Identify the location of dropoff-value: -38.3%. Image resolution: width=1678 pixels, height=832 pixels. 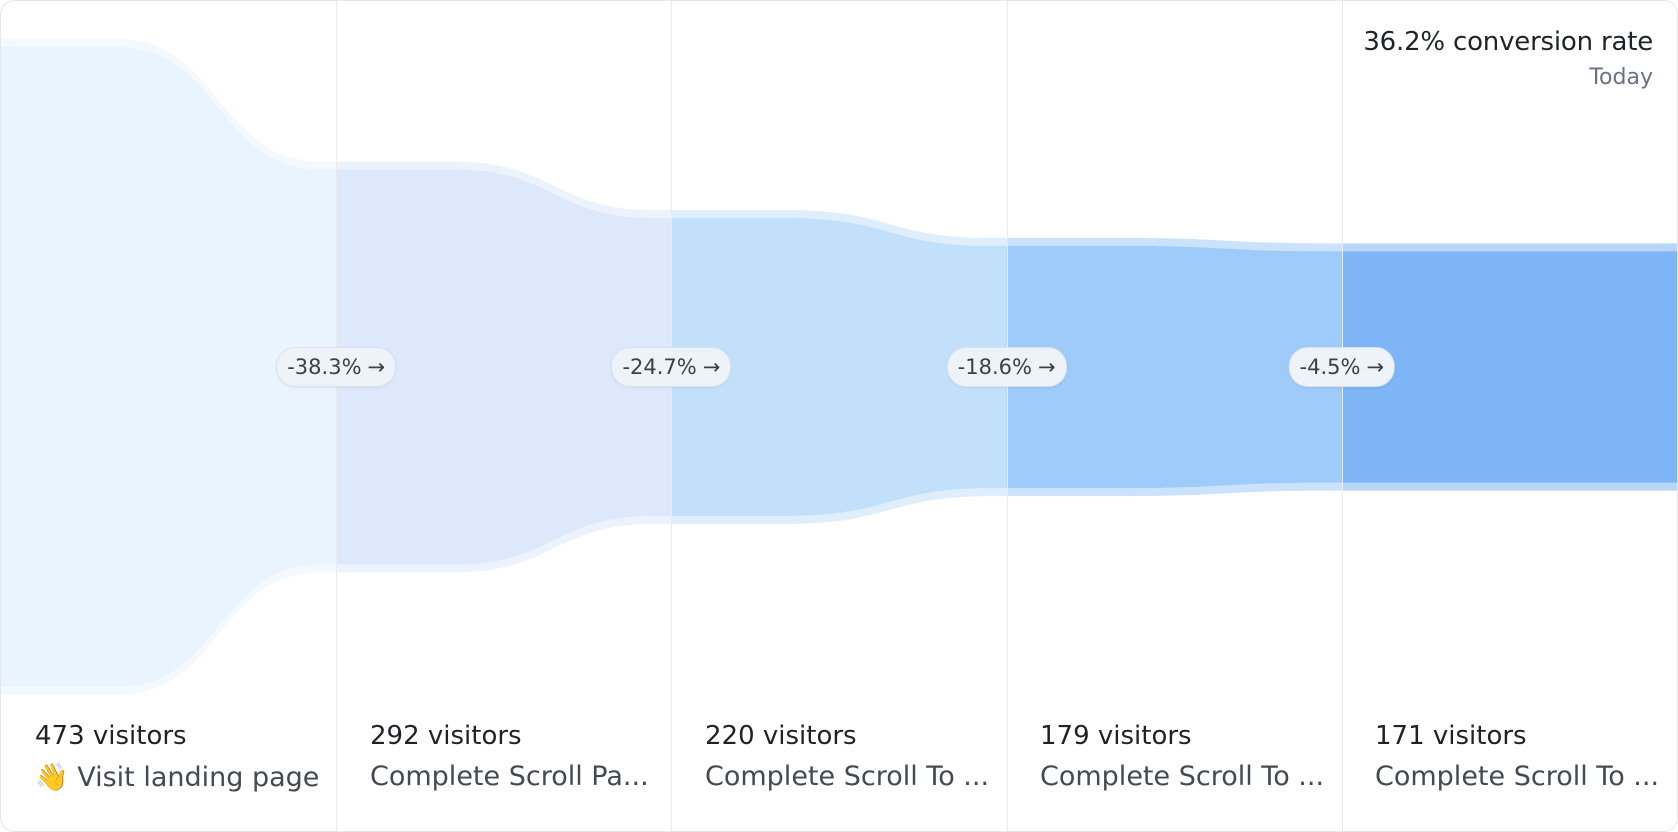
(324, 367).